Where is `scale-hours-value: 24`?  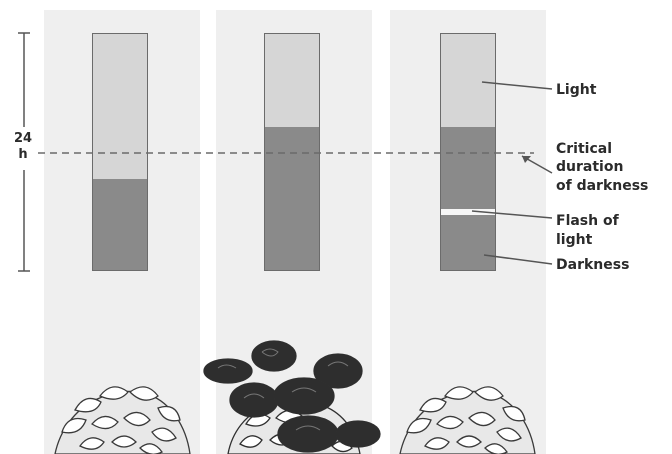
scale-hours-value: 24 is located at coordinates (23, 138).